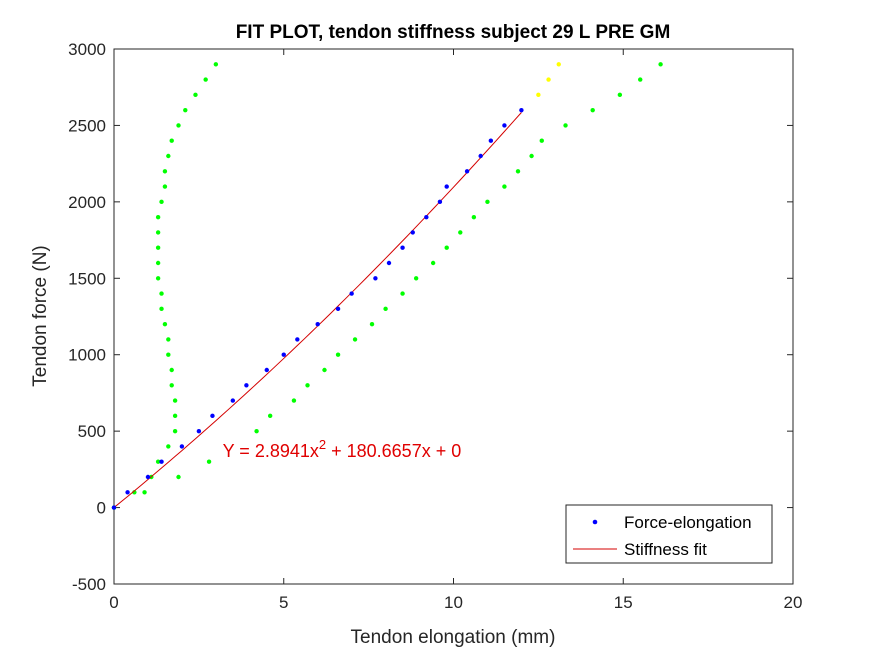 The image size is (875, 656). Describe the element at coordinates (548, 80) in the screenshot. I see `extra-points-series` at that location.